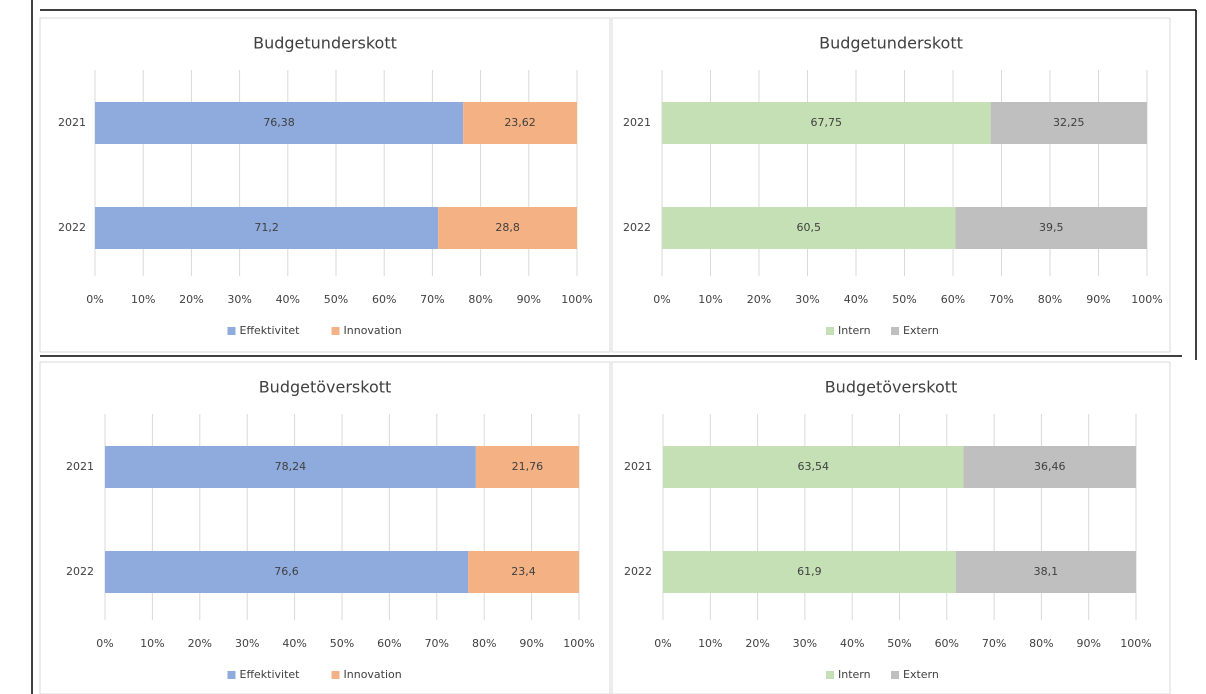  I want to click on data-label: 32,25, so click(1069, 122).